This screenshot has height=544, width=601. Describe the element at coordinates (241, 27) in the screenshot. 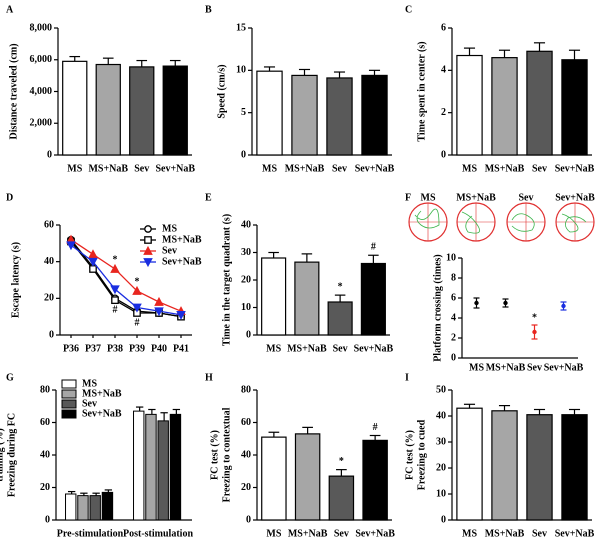

I see `y-tick-label: 15` at that location.